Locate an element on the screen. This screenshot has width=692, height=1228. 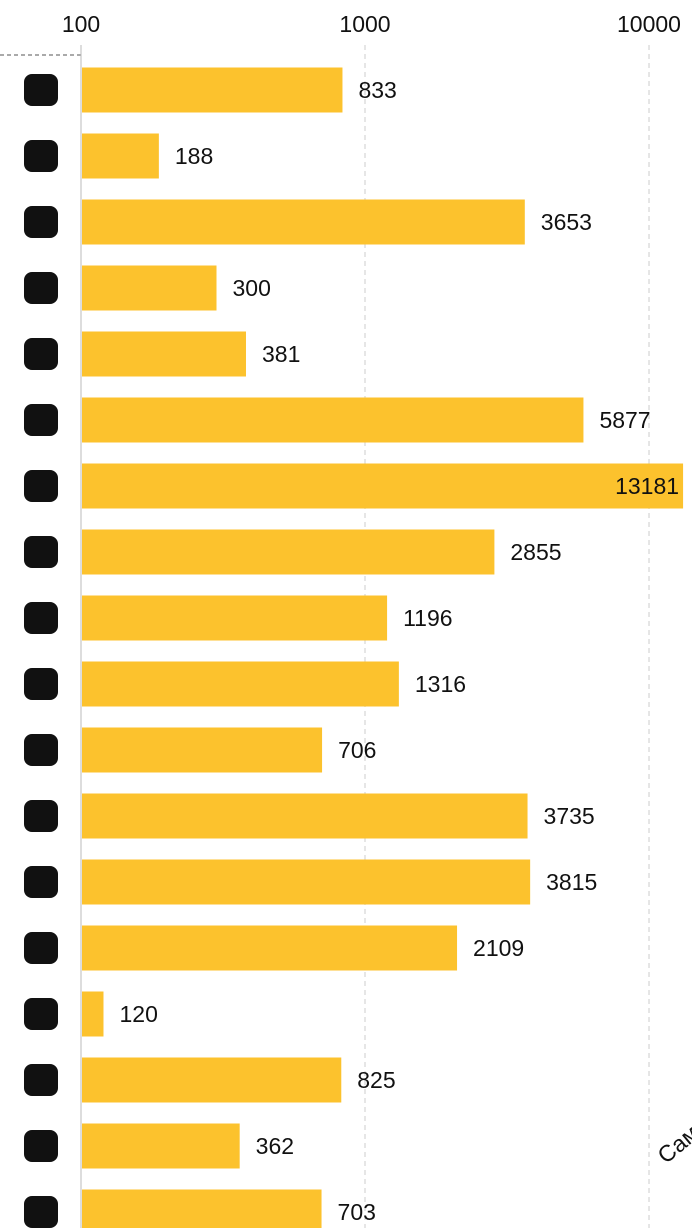
value-label: 703 is located at coordinates (357, 1212).